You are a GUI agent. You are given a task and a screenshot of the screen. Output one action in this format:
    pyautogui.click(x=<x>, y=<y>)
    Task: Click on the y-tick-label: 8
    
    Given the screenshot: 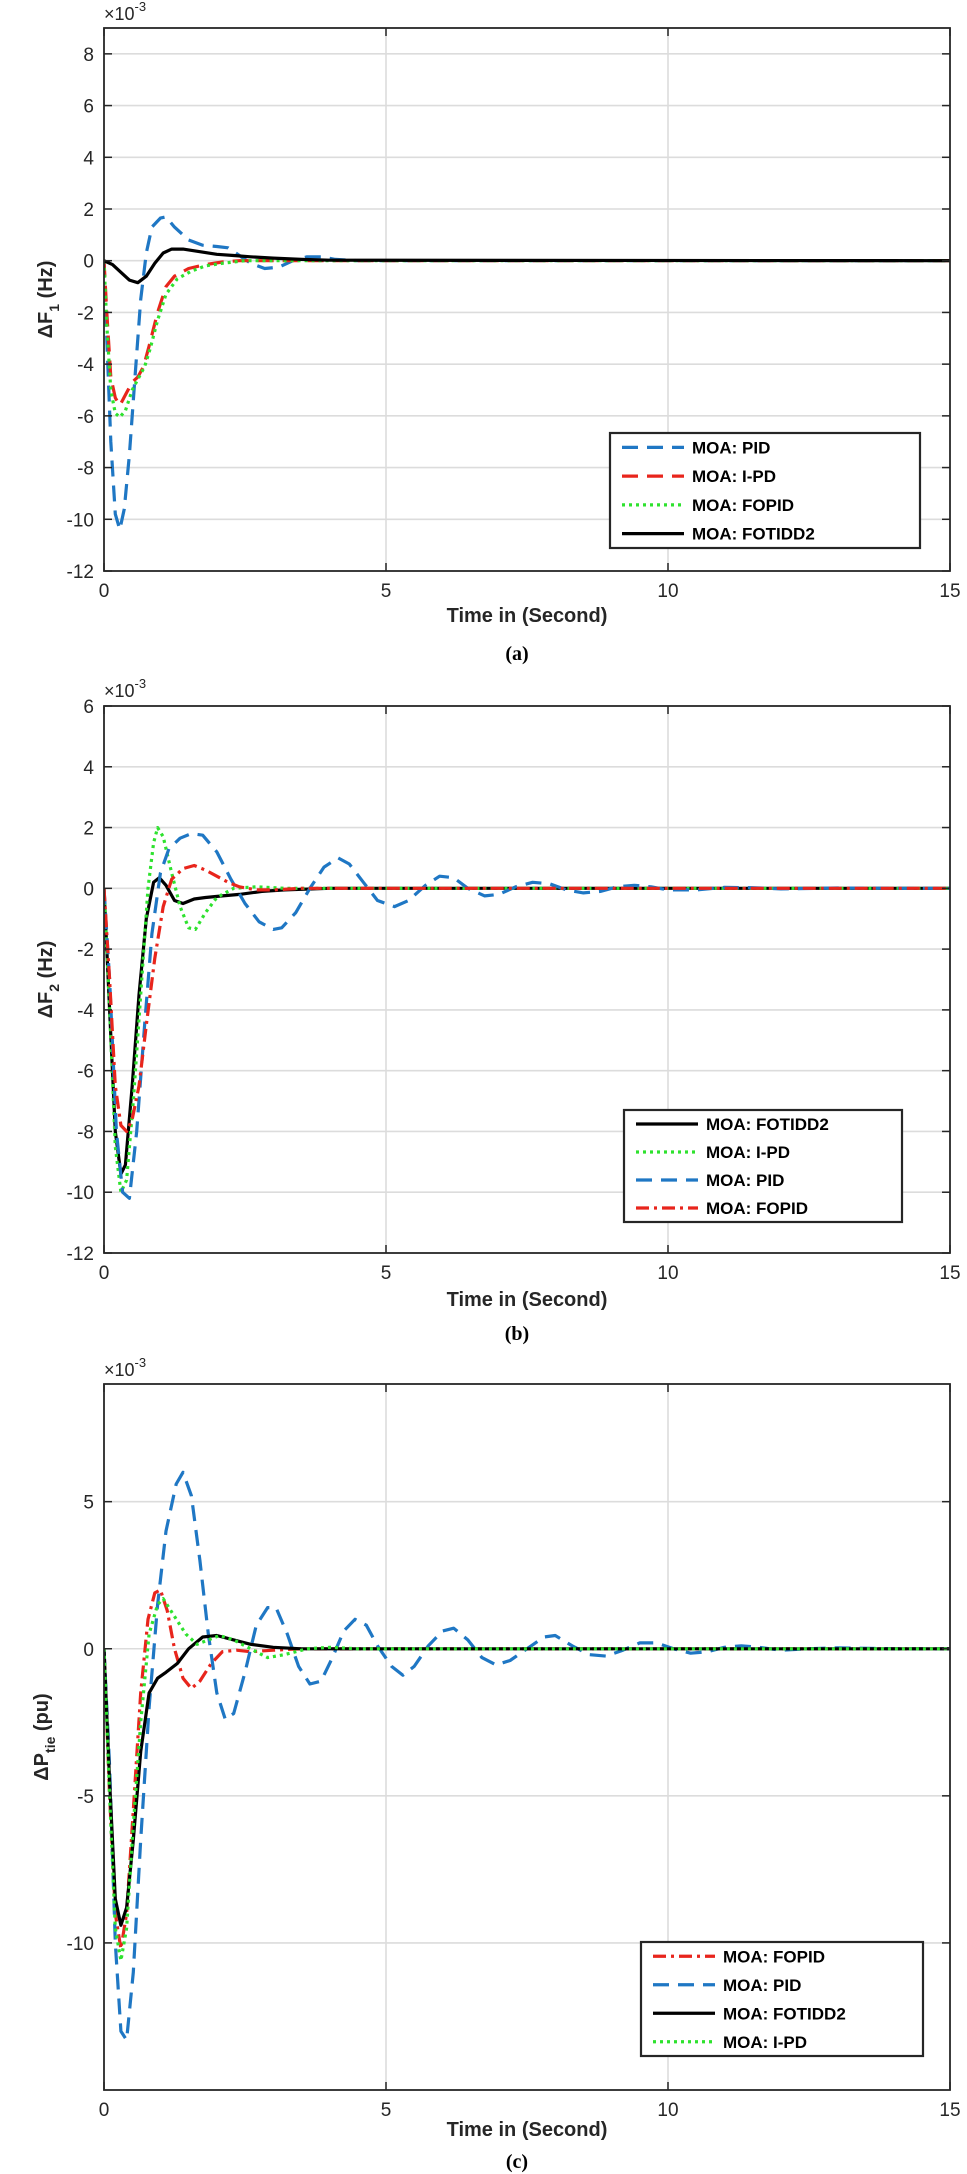 What is the action you would take?
    pyautogui.click(x=88, y=55)
    